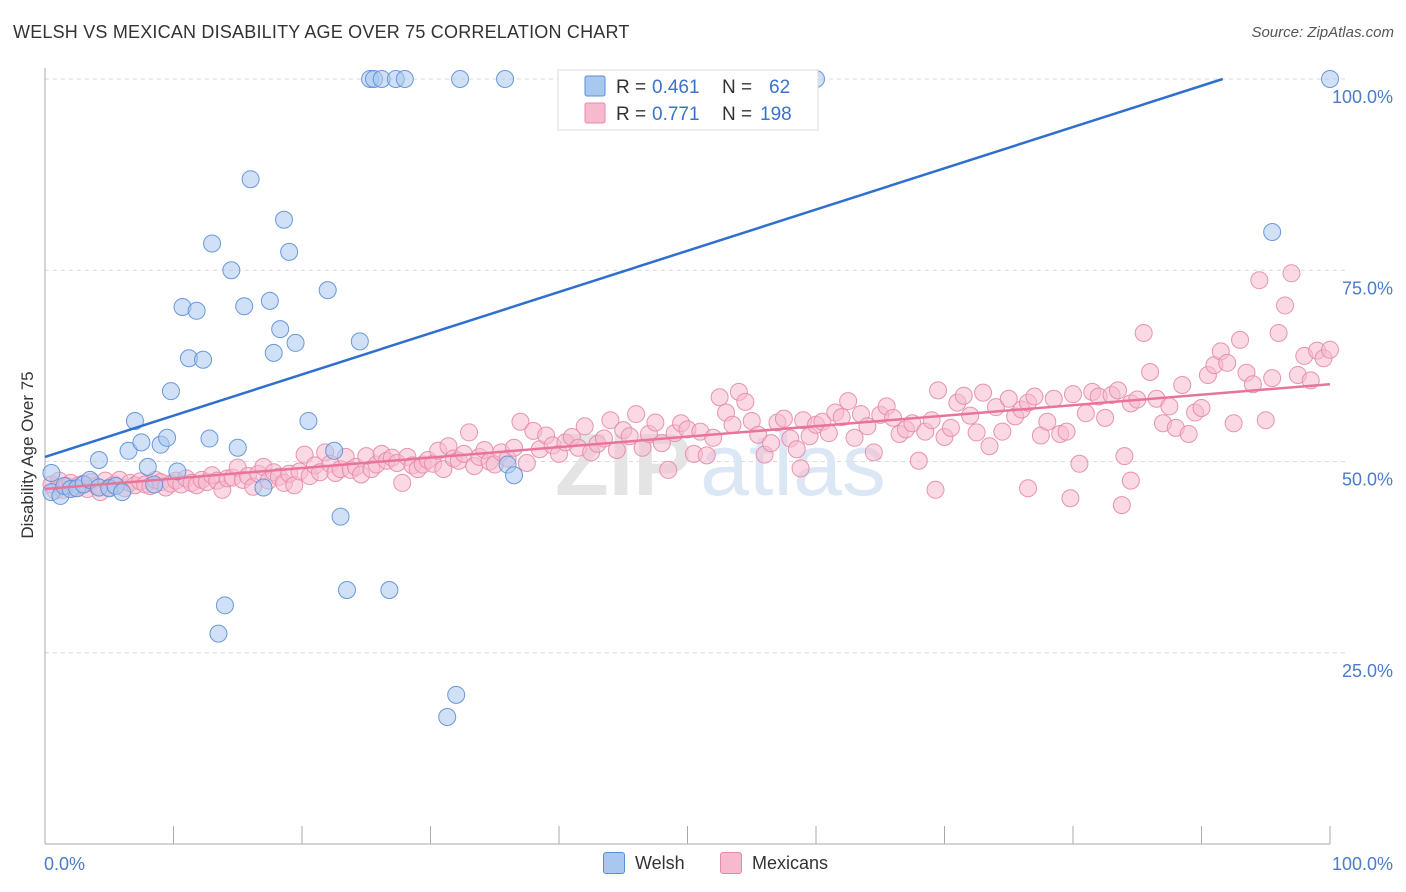 The width and height of the screenshot is (1406, 892). What do you see at coordinates (790, 862) in the screenshot?
I see `legend-bottom-label-mexicans: Mexicans` at bounding box center [790, 862].